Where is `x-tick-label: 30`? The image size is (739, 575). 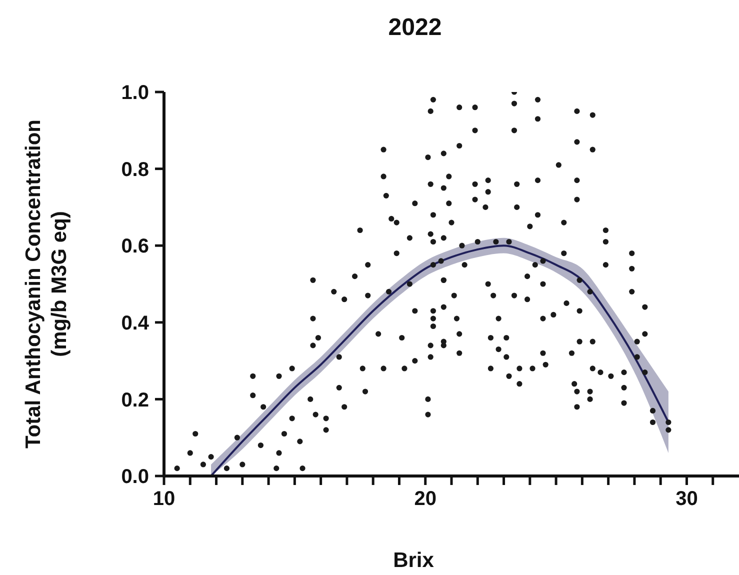
x-tick-label: 30 is located at coordinates (687, 499).